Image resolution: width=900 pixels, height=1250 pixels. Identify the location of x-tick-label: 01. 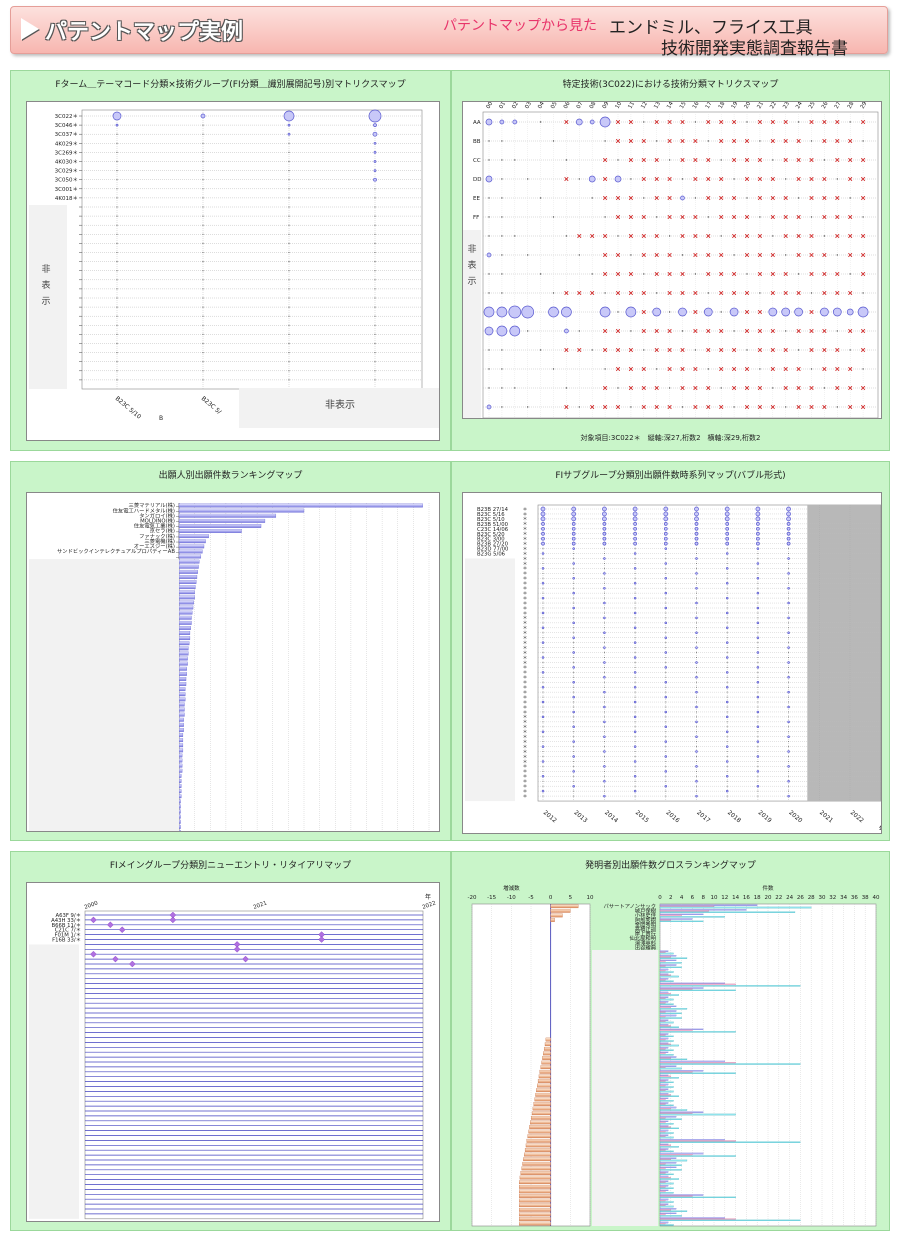
(502, 106).